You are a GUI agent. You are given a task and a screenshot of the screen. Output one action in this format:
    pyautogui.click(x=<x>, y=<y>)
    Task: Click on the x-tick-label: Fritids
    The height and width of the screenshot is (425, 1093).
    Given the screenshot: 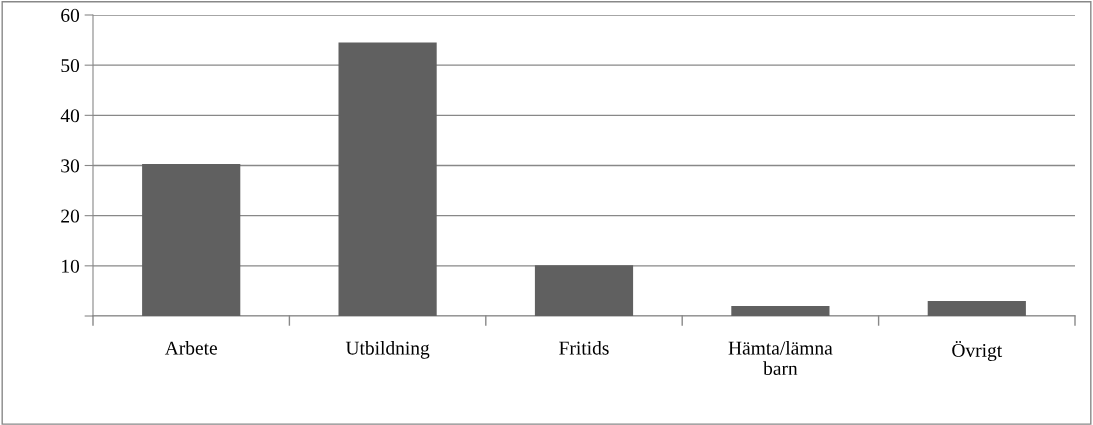 What is the action you would take?
    pyautogui.click(x=584, y=348)
    